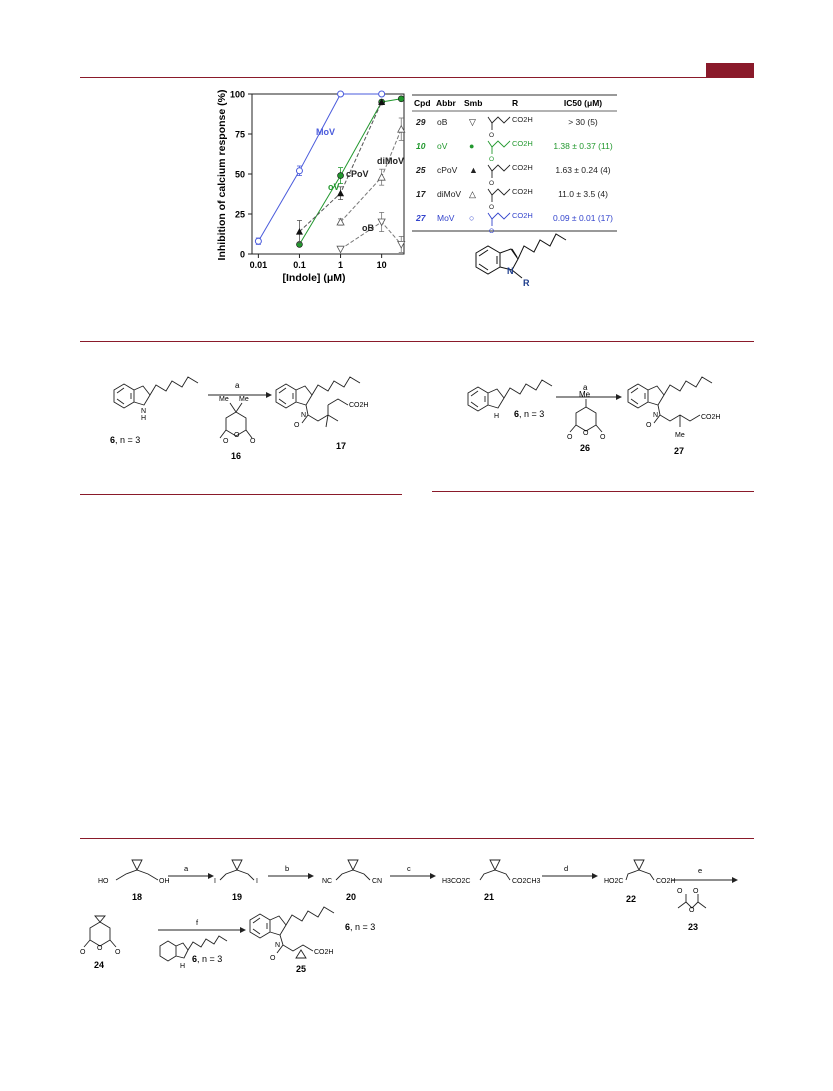  I want to click on y-tick-label: 25, so click(240, 215).